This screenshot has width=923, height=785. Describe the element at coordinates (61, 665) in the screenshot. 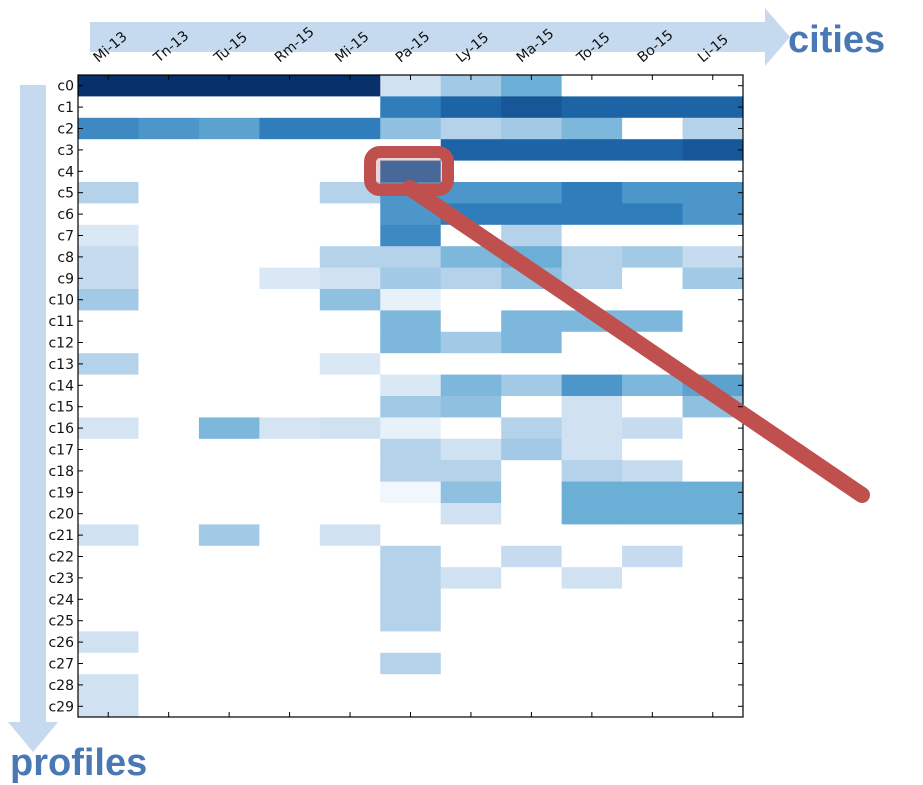

I see `y-tick-label: c27` at that location.